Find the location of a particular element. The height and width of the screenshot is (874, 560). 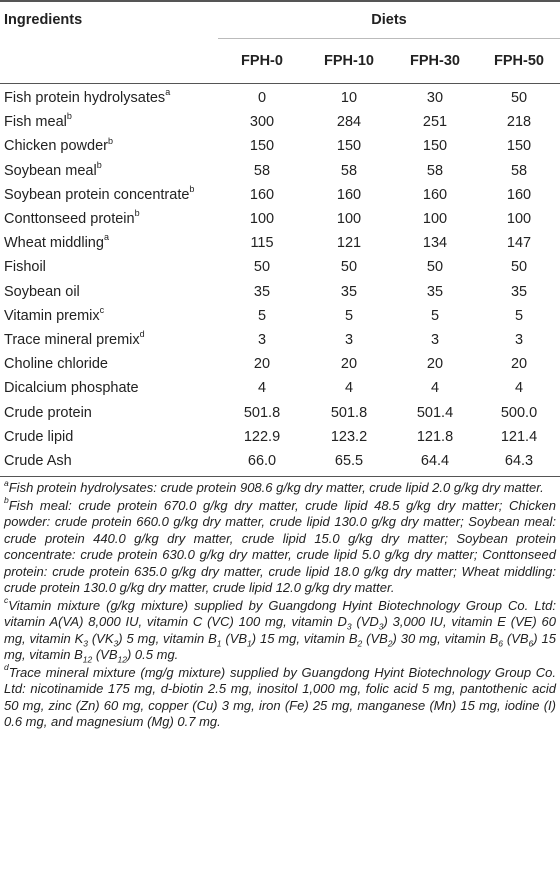

ingredient-label: Fish protein hydrolysates is located at coordinates (85, 98).